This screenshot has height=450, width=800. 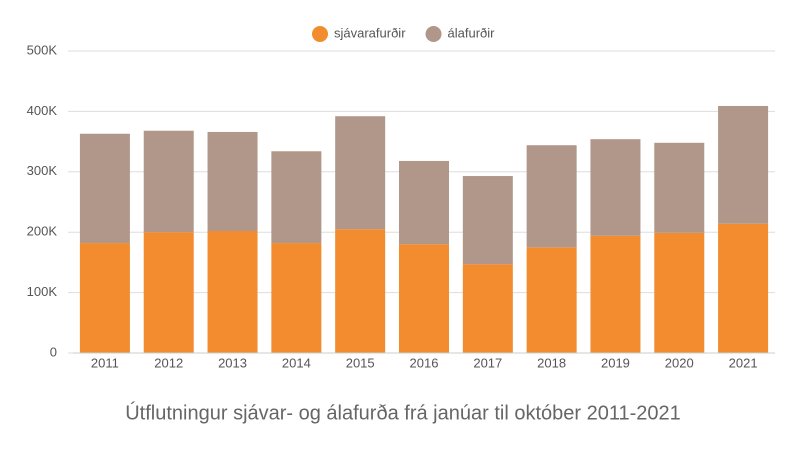 What do you see at coordinates (42, 170) in the screenshot?
I see `y-tick-label: 300K` at bounding box center [42, 170].